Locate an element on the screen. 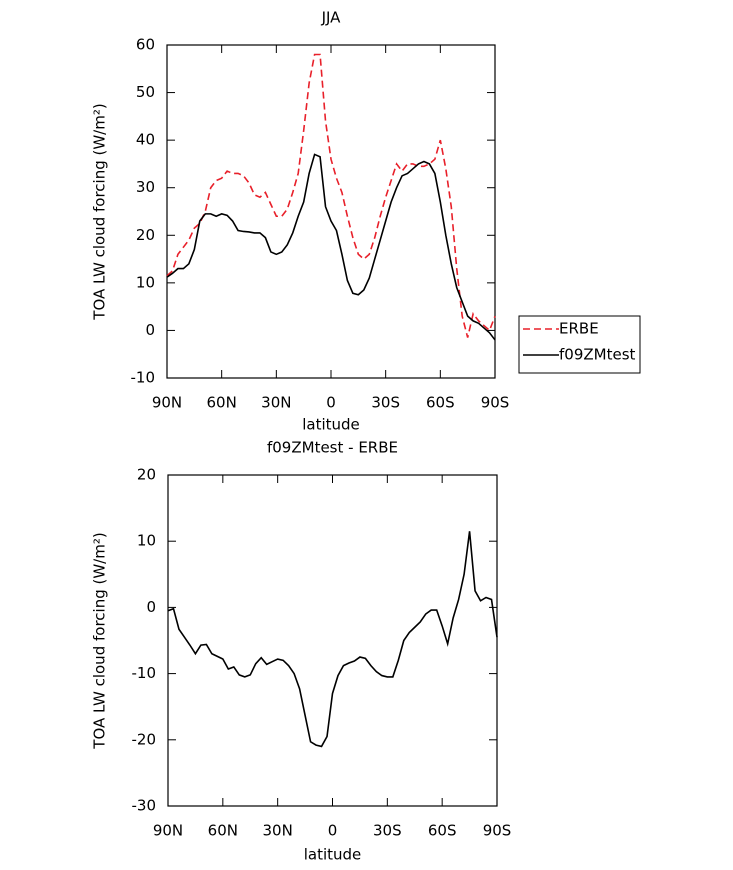 Image resolution: width=733 pixels, height=870 pixels. chart-title: f09ZMtest - ERBE is located at coordinates (332, 448).